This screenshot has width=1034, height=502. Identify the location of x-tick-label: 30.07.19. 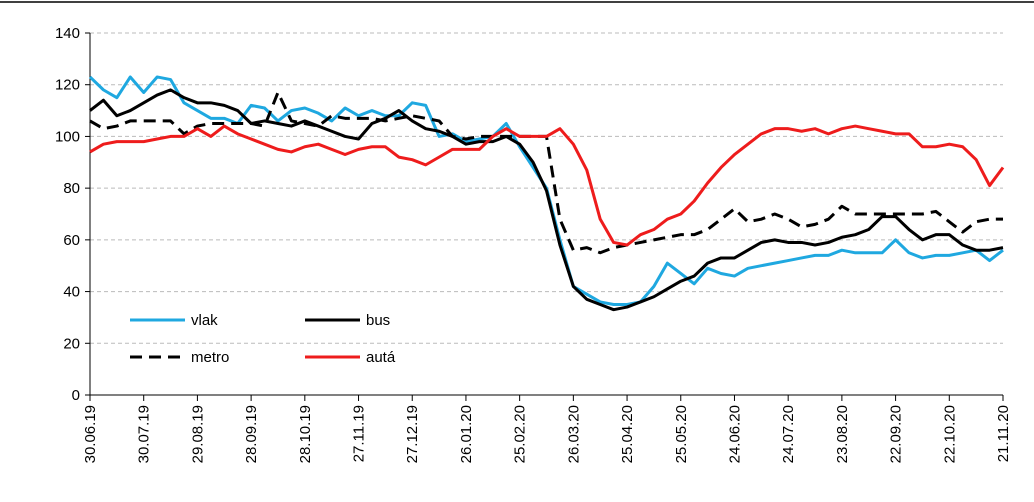
(144, 434).